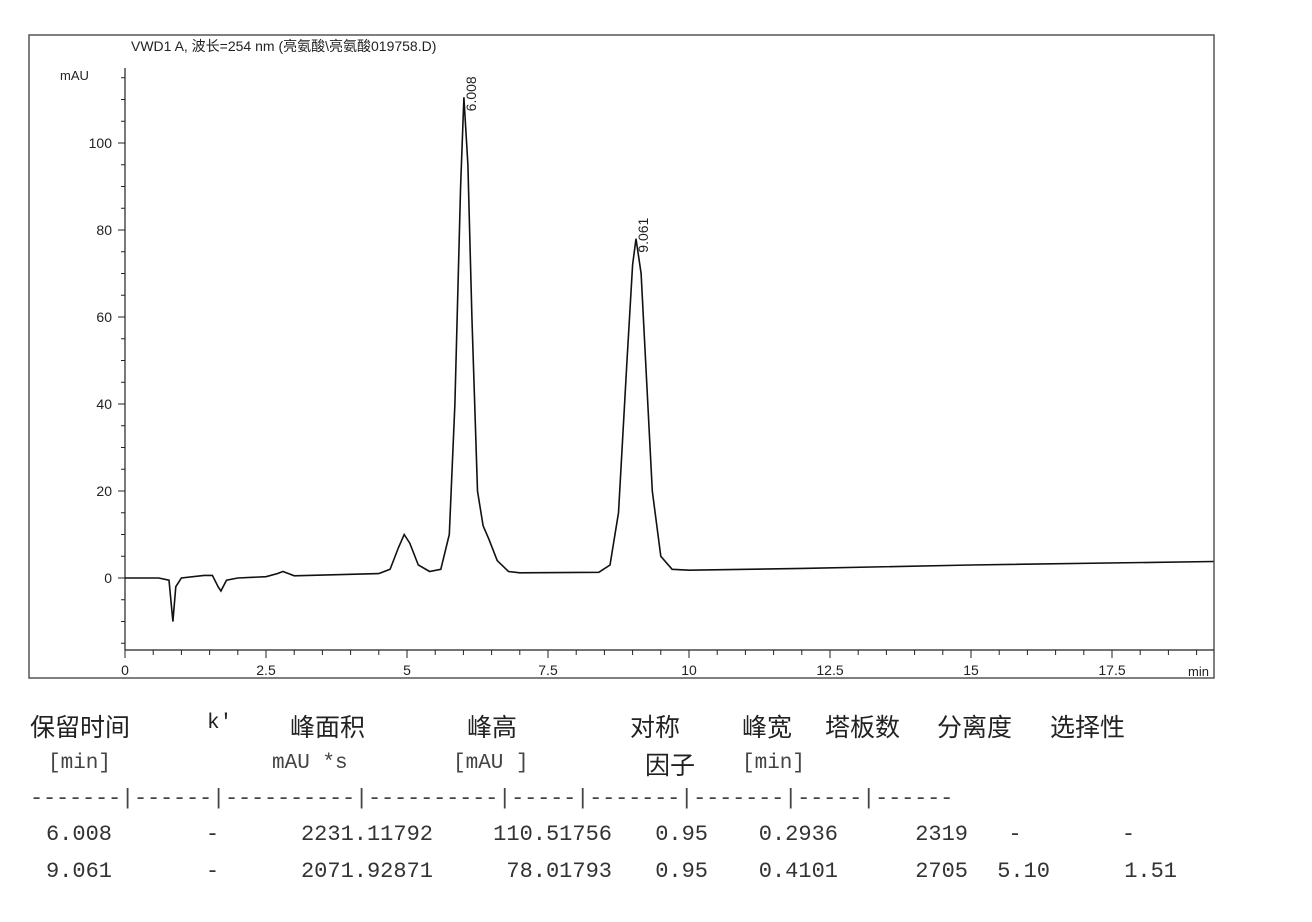 The image size is (1312, 922). What do you see at coordinates (1023, 871) in the screenshot?
I see `table-cell: 5.10` at bounding box center [1023, 871].